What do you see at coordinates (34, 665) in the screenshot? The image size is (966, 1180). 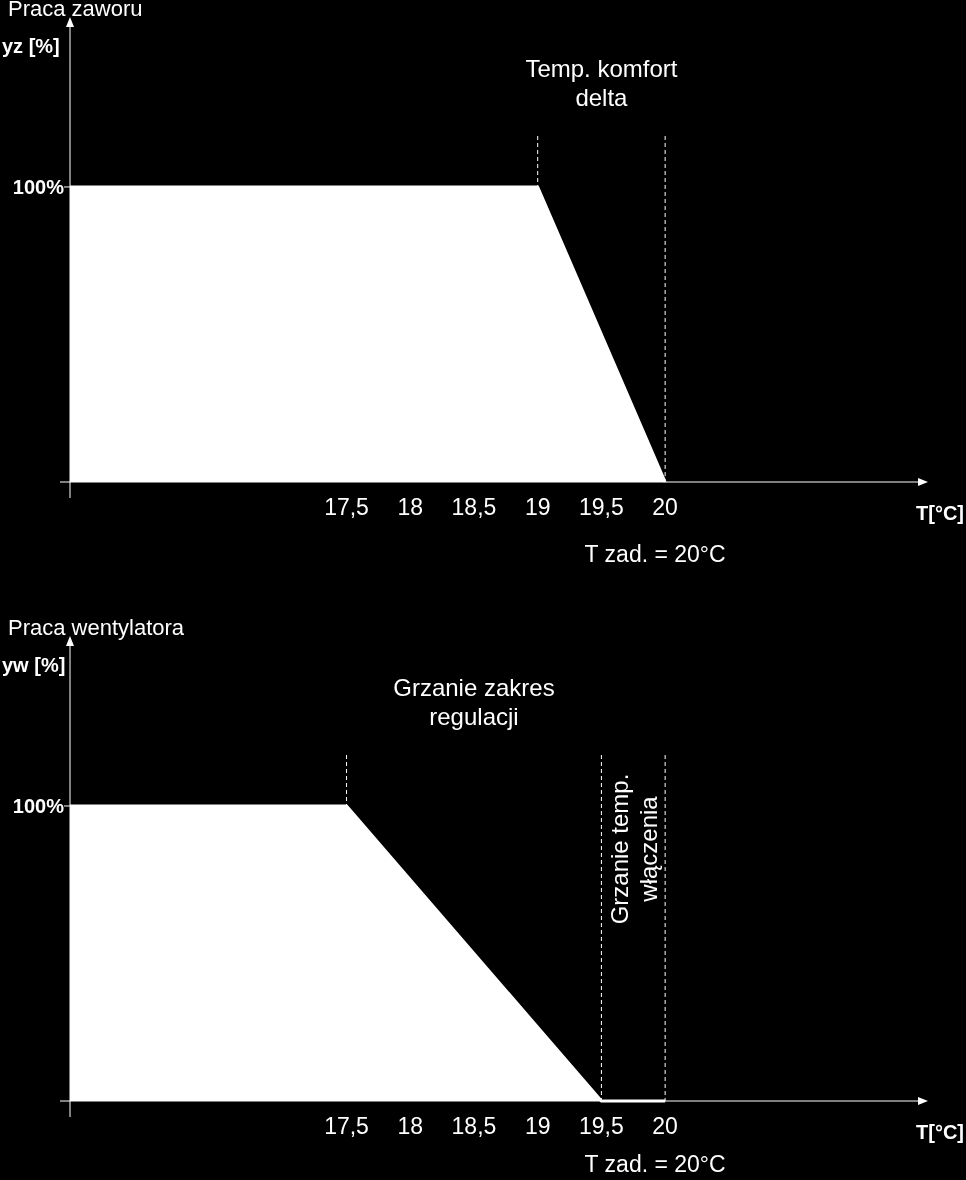 I see `y-axis-title: yw [%]` at bounding box center [34, 665].